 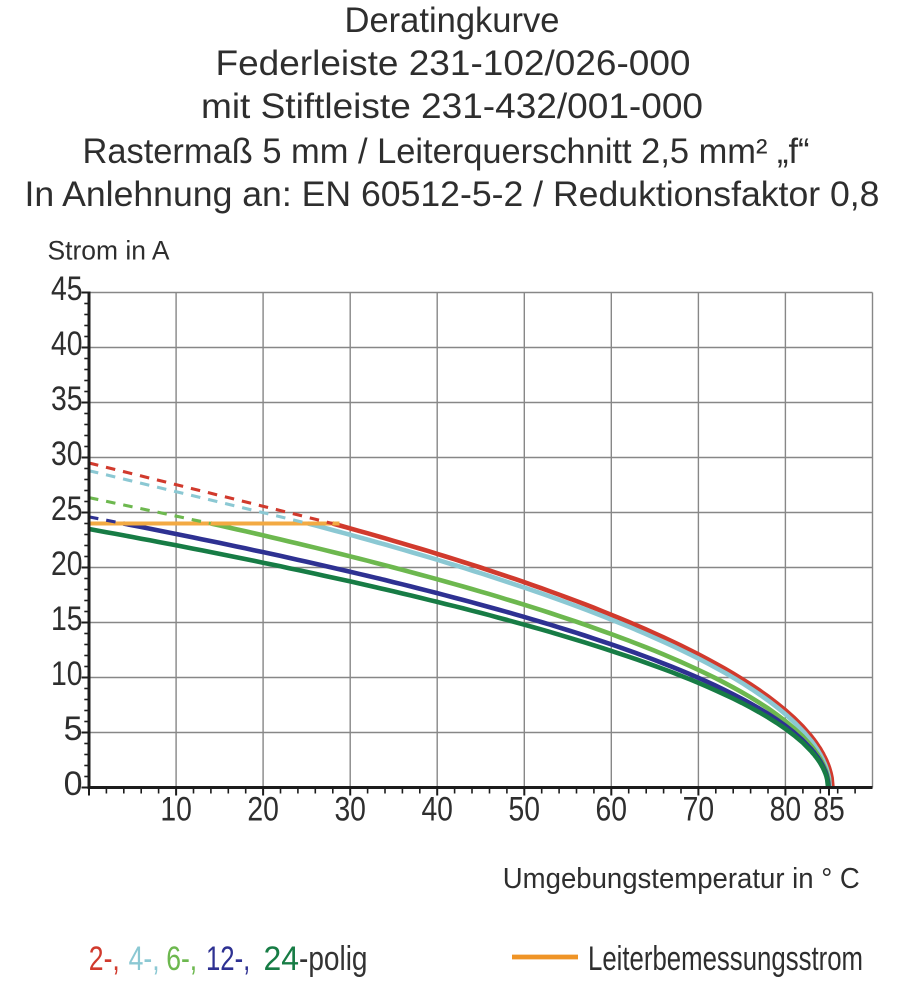 What do you see at coordinates (67, 509) in the screenshot?
I see `svg-text: 25` at bounding box center [67, 509].